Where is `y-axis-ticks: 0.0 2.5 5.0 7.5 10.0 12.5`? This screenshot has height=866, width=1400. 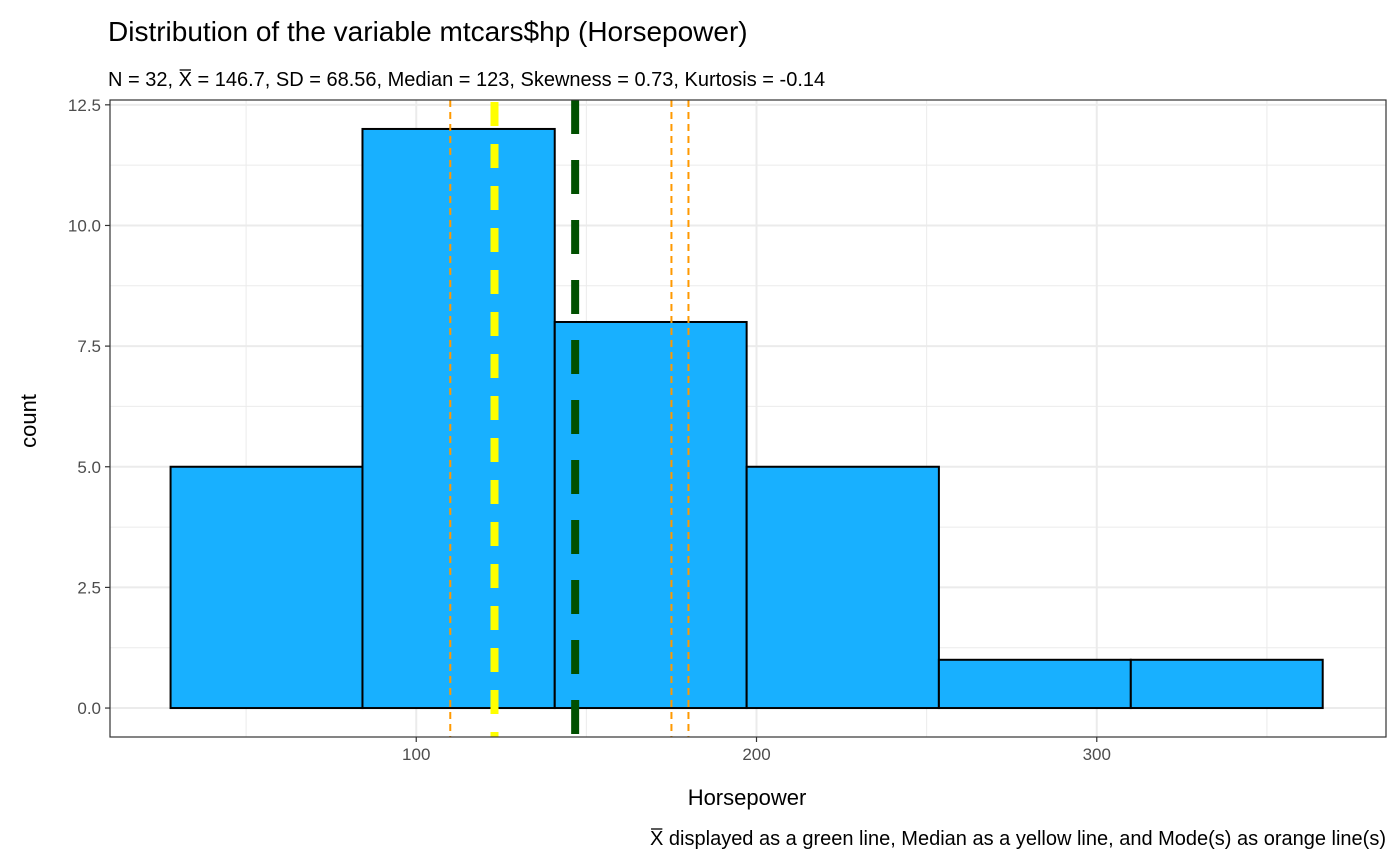
y-axis-ticks: 0.0 2.5 5.0 7.5 10.0 12.5 is located at coordinates (89, 407).